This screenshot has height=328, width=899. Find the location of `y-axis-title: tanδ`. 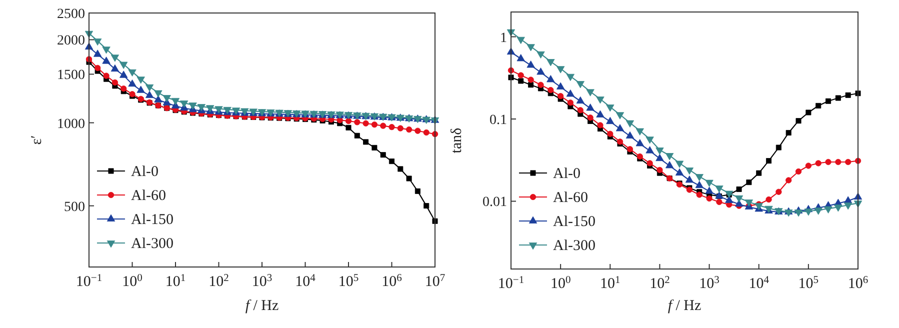

y-axis-title: tanδ is located at coordinates (457, 141).